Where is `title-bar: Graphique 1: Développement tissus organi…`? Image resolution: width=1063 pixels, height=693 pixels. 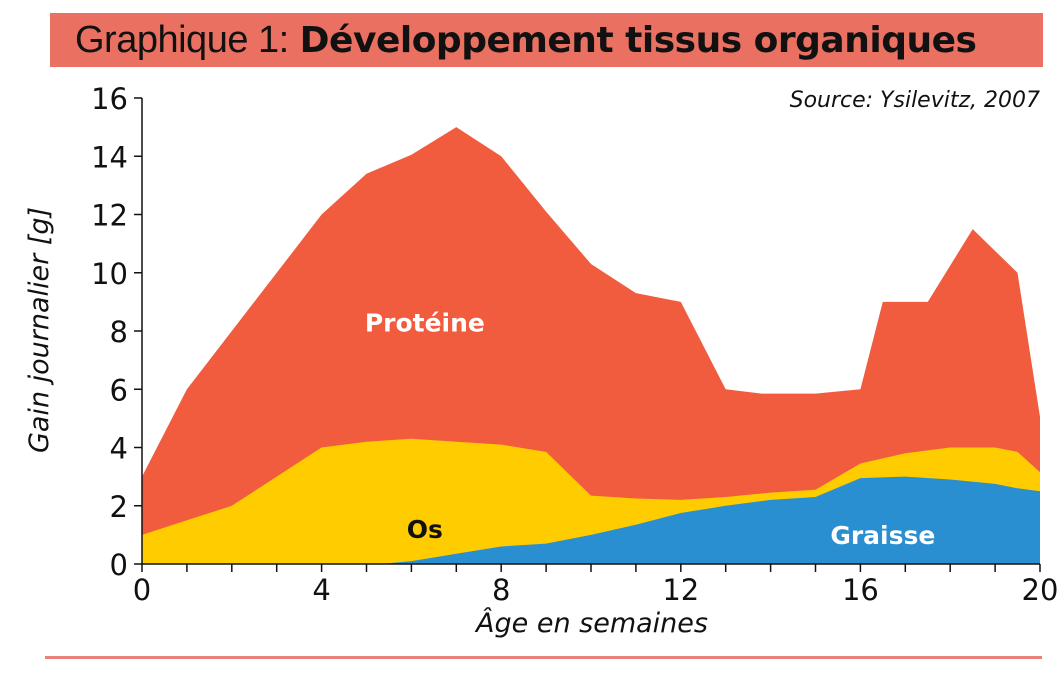 title-bar: Graphique 1: Développement tissus organi… is located at coordinates (546, 40).